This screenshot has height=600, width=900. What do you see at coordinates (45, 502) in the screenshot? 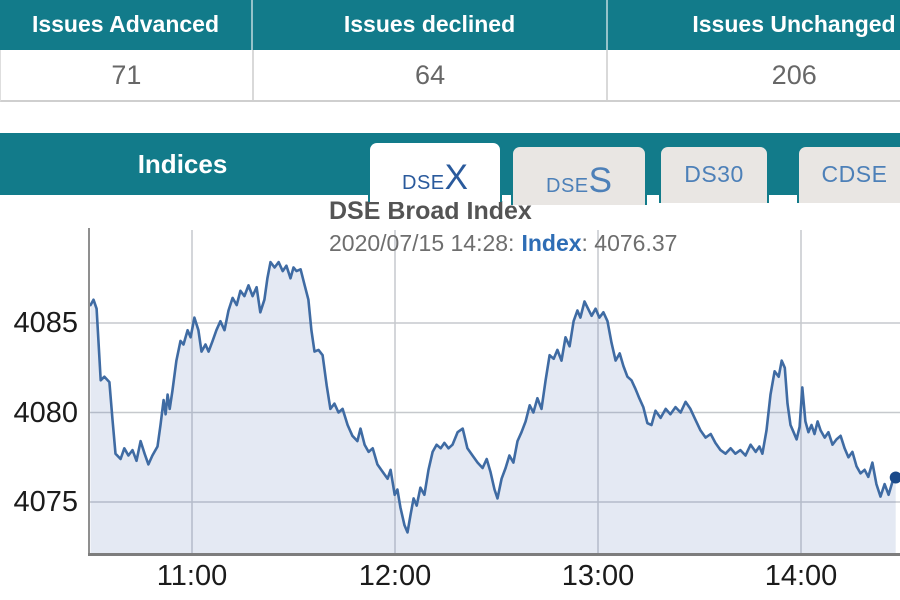
I see `y-tick-label: 4075` at bounding box center [45, 502].